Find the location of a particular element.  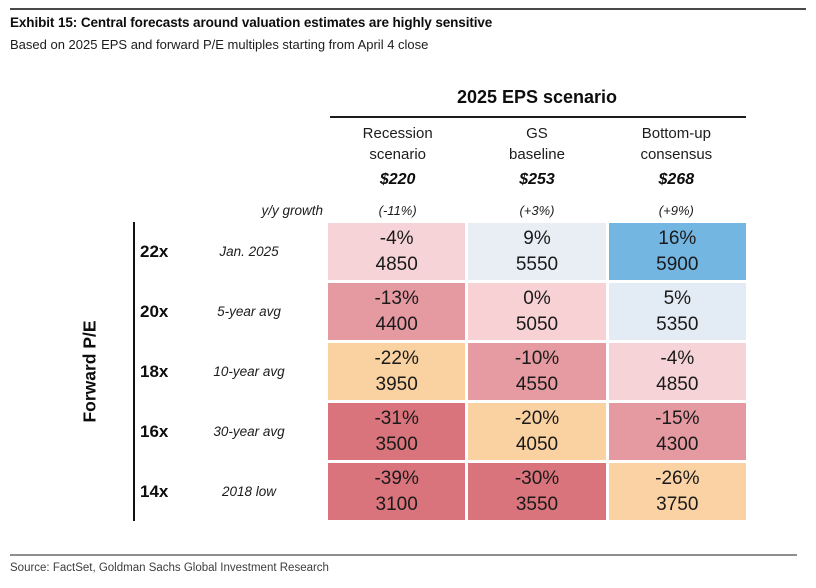

cell-pct: 5% is located at coordinates (677, 298).